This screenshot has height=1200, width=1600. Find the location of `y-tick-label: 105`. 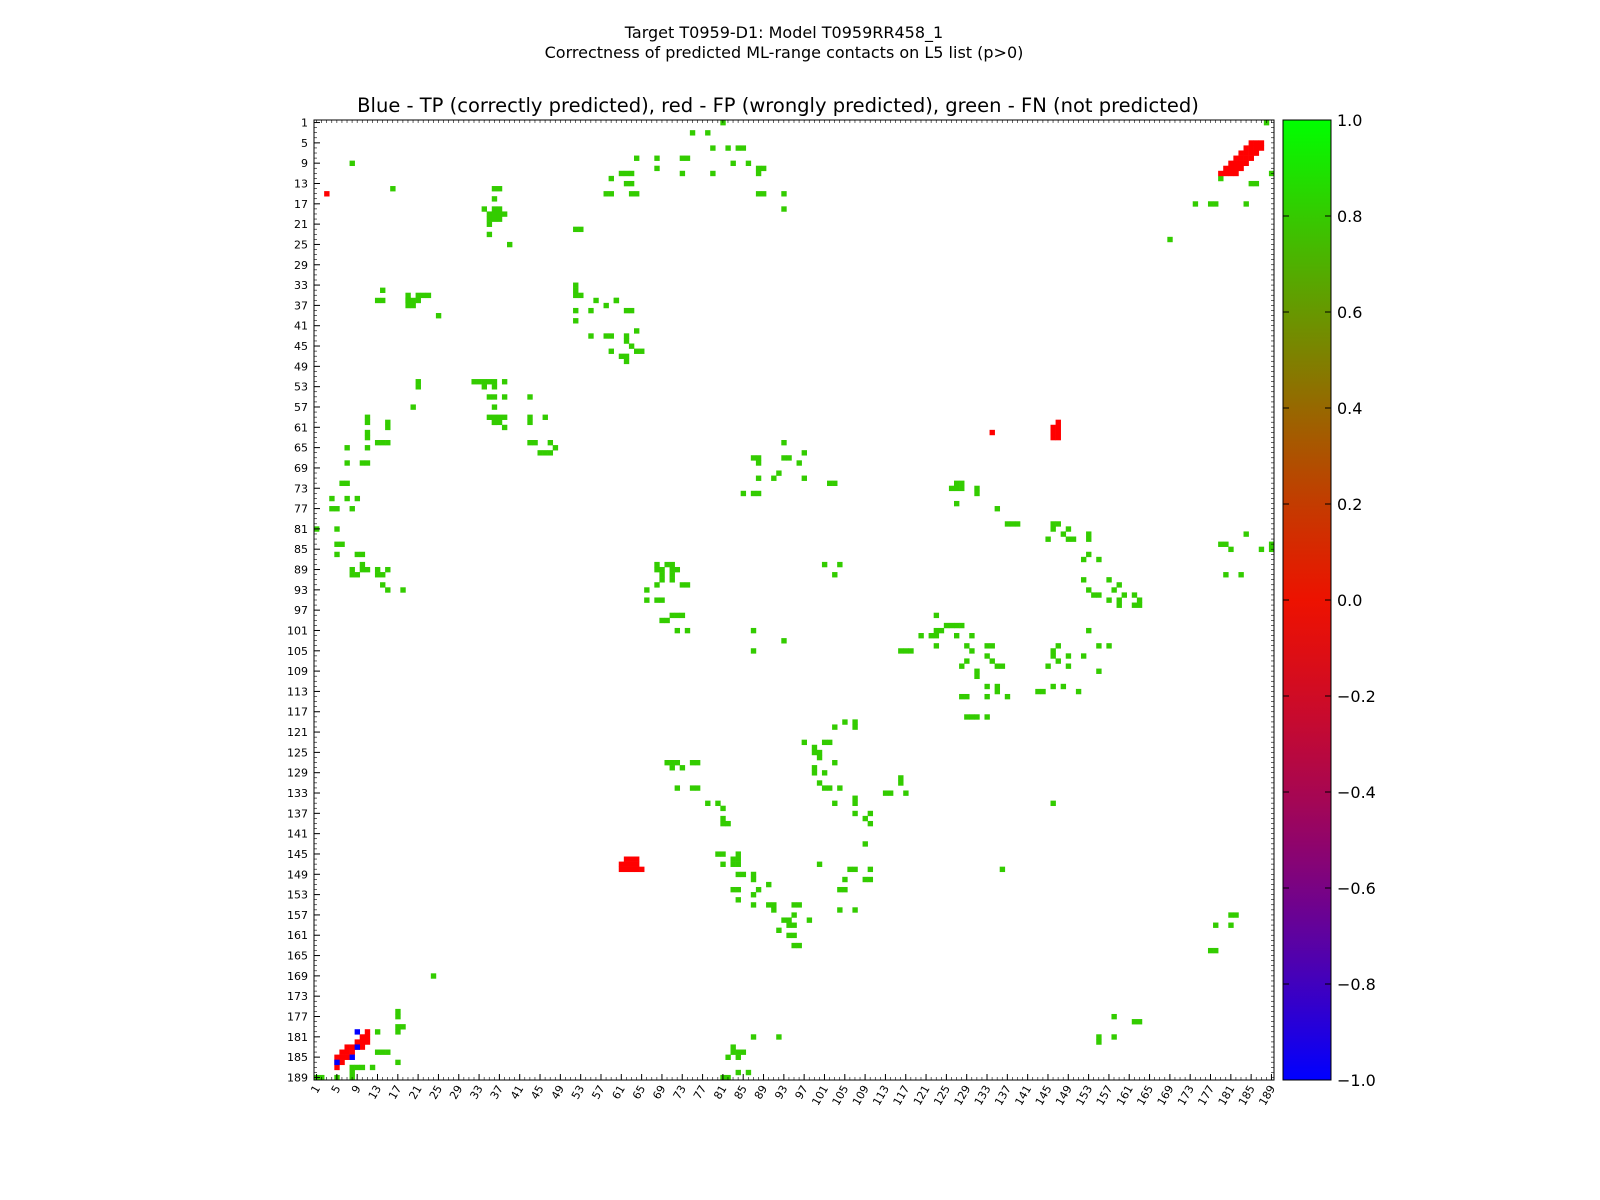

y-tick-label: 105 is located at coordinates (297, 651).